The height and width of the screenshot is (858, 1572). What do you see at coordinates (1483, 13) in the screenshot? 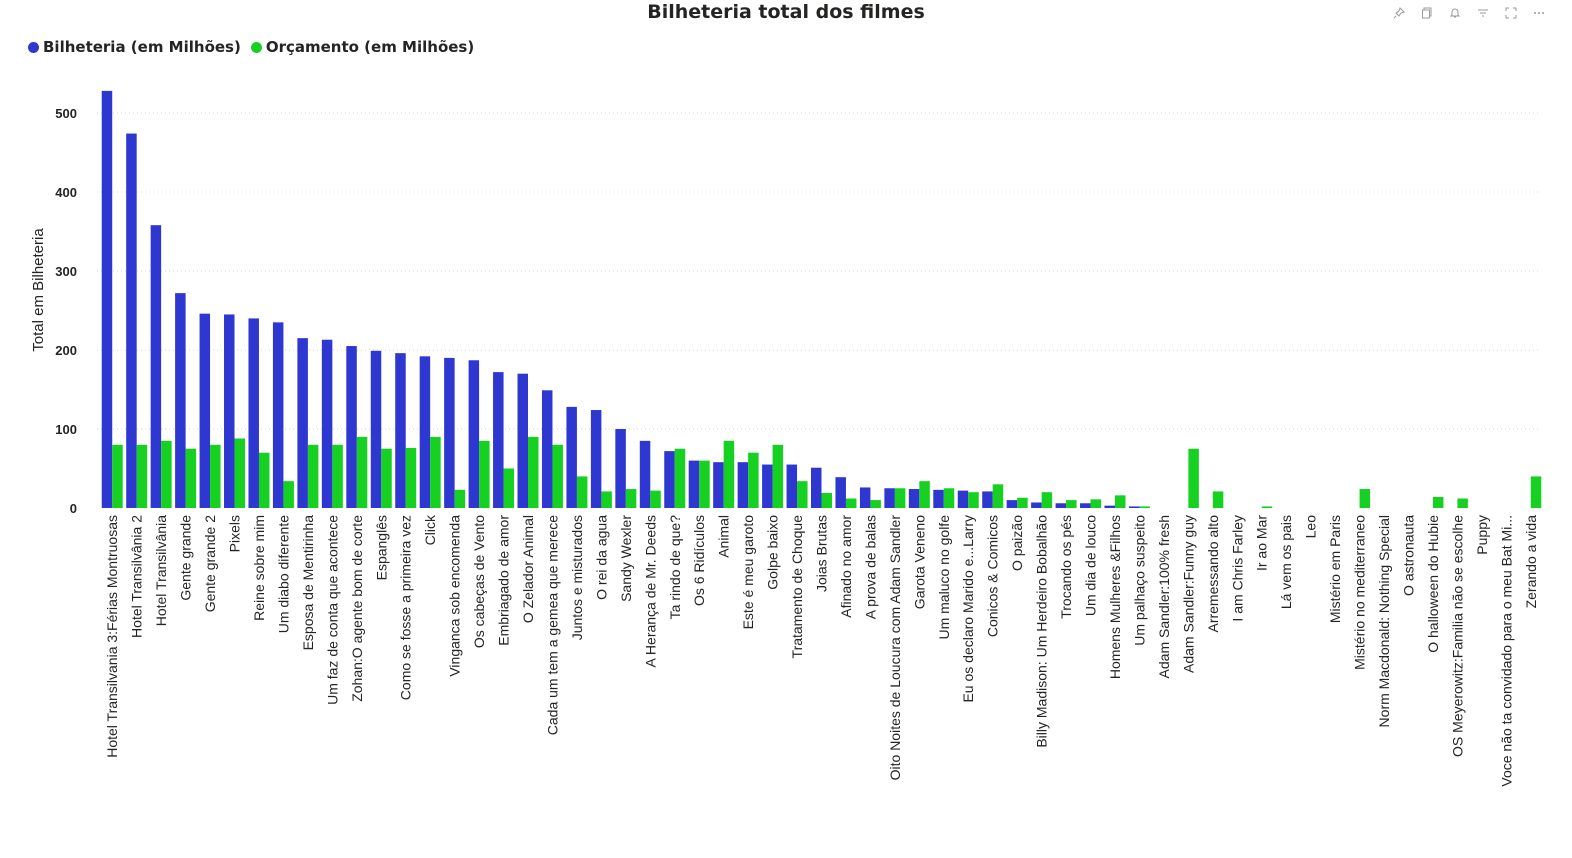
I see `filter-icon` at bounding box center [1483, 13].